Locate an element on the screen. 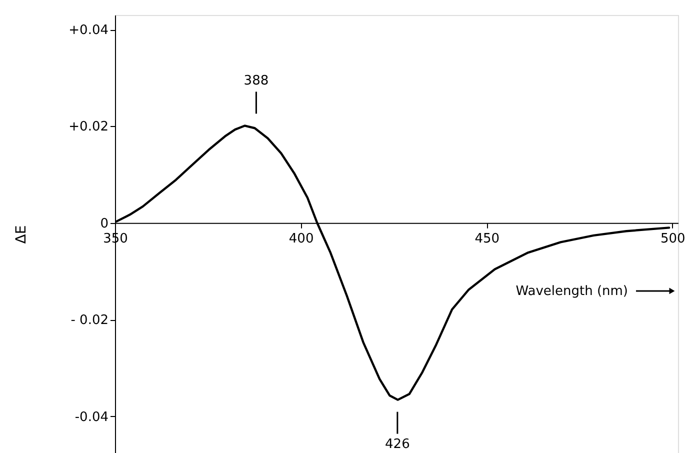 The width and height of the screenshot is (690, 453). y-tick-label: +0.04 is located at coordinates (88, 30).